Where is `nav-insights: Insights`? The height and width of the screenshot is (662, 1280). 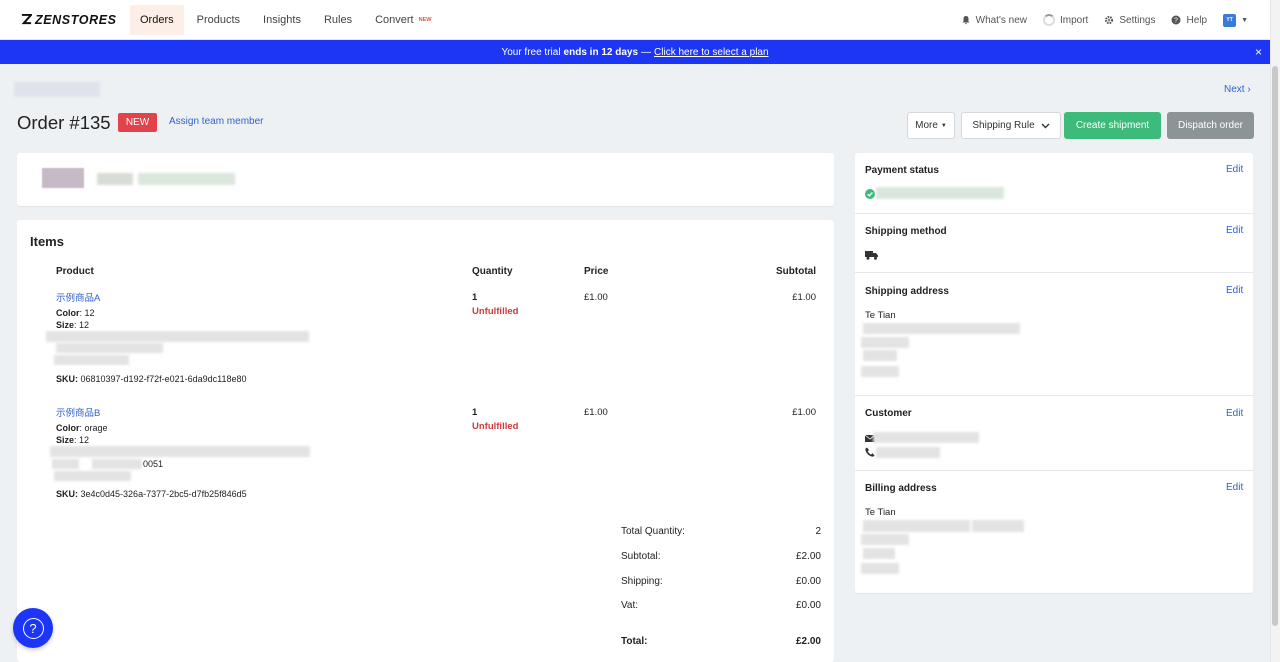
nav-insights: Insights is located at coordinates (282, 20).